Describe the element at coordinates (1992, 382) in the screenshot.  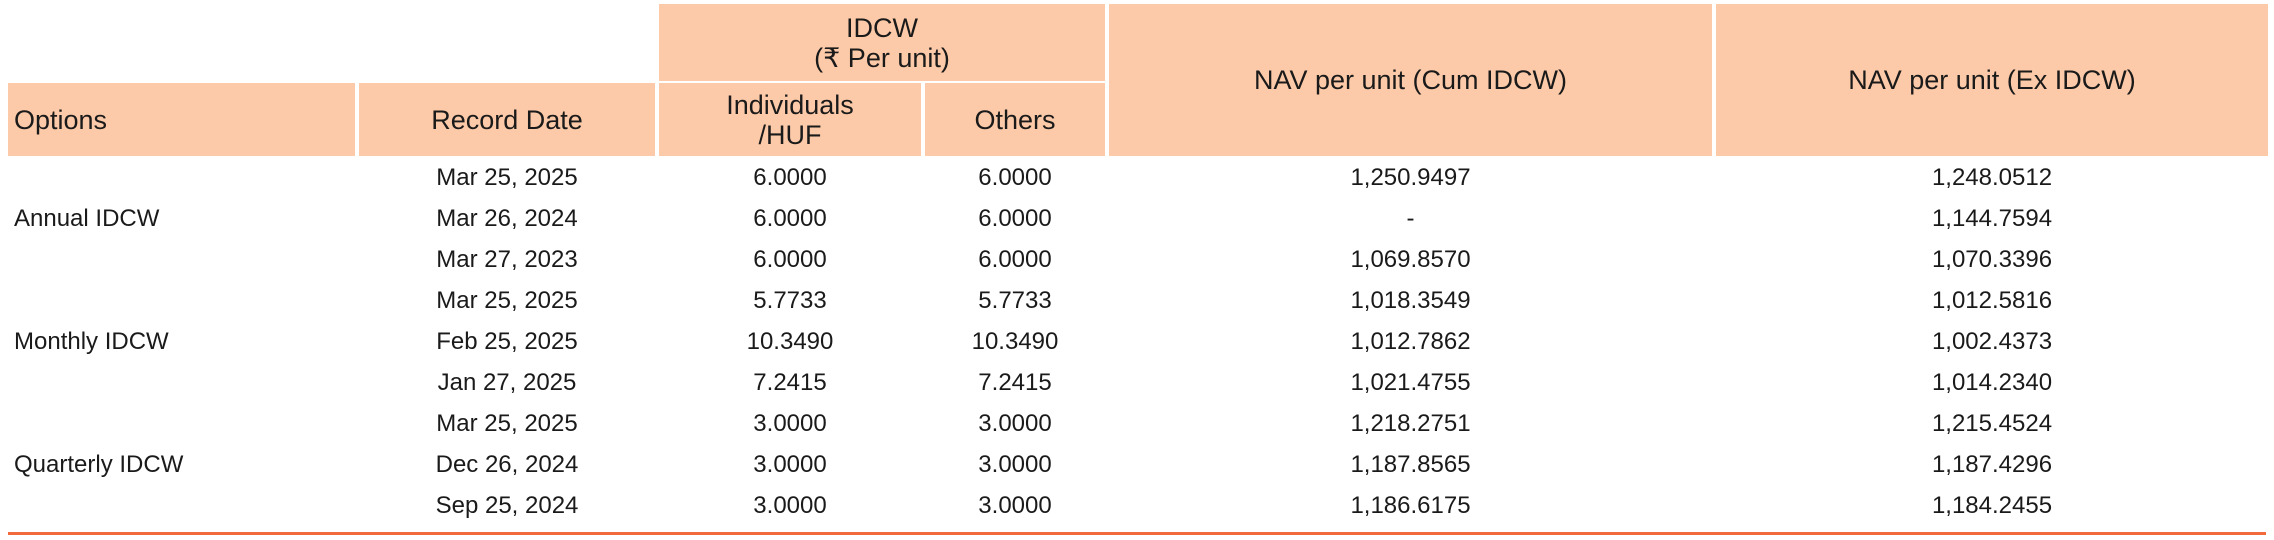
I see `nav-ex-cell: 1,014.2340` at that location.